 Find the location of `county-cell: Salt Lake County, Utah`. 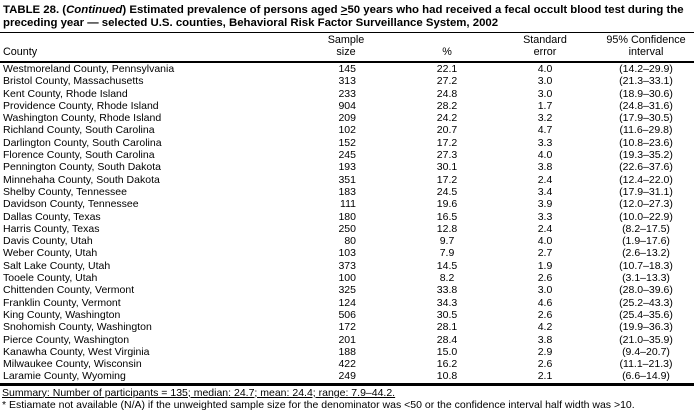

county-cell: Salt Lake County, Utah is located at coordinates (57, 265).